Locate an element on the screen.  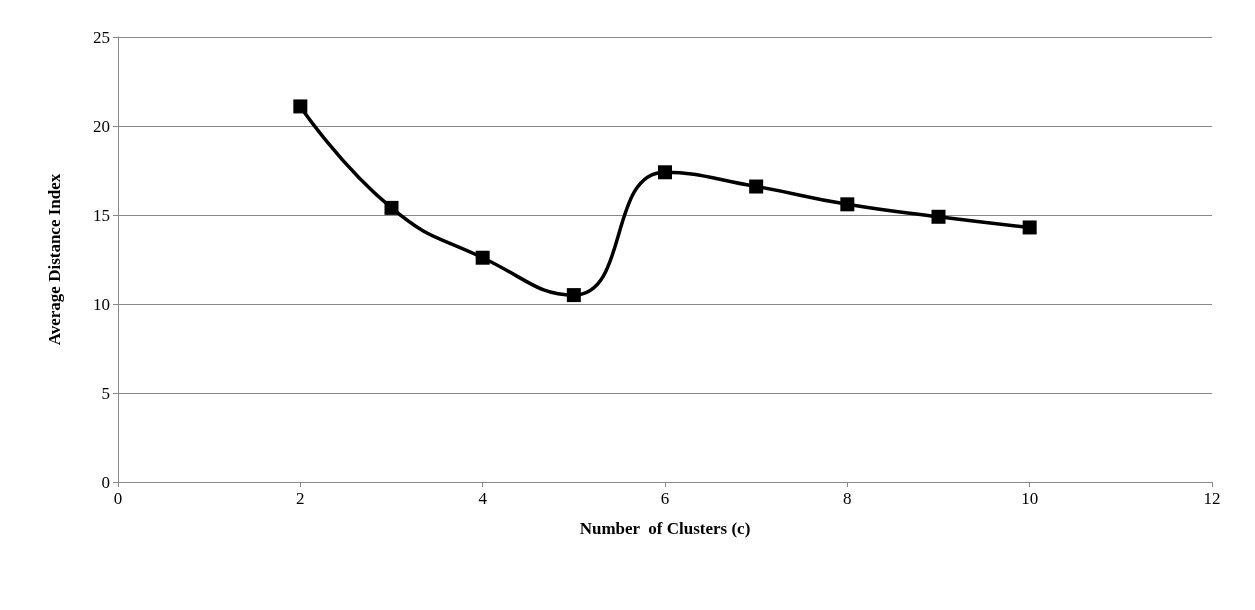
y-tick-label: 25 is located at coordinates (101, 37).